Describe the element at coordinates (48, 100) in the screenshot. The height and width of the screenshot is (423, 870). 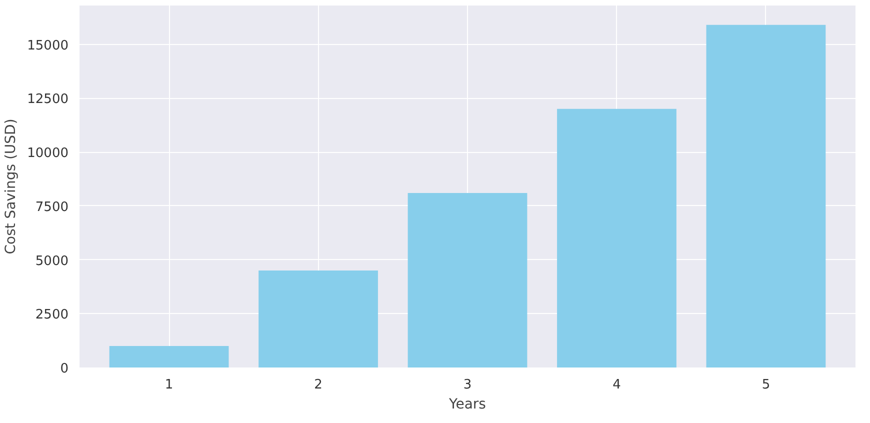
I see `y-tick-label: 12500` at that location.